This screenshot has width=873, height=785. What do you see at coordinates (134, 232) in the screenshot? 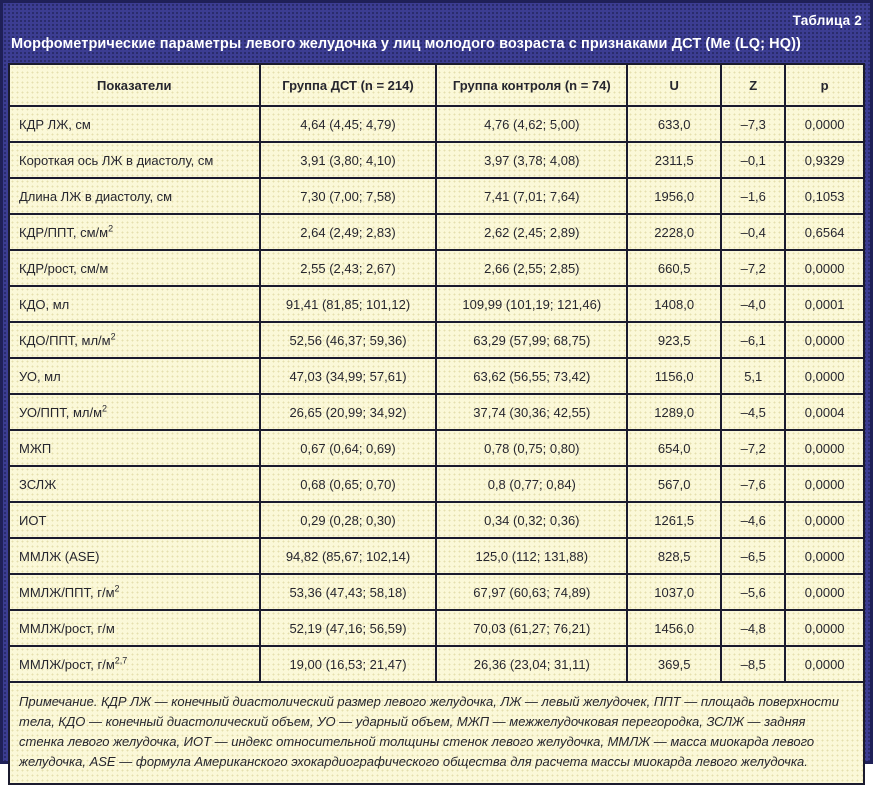
I see `row-label-cell: КДР/ППТ, см/м2` at bounding box center [134, 232].